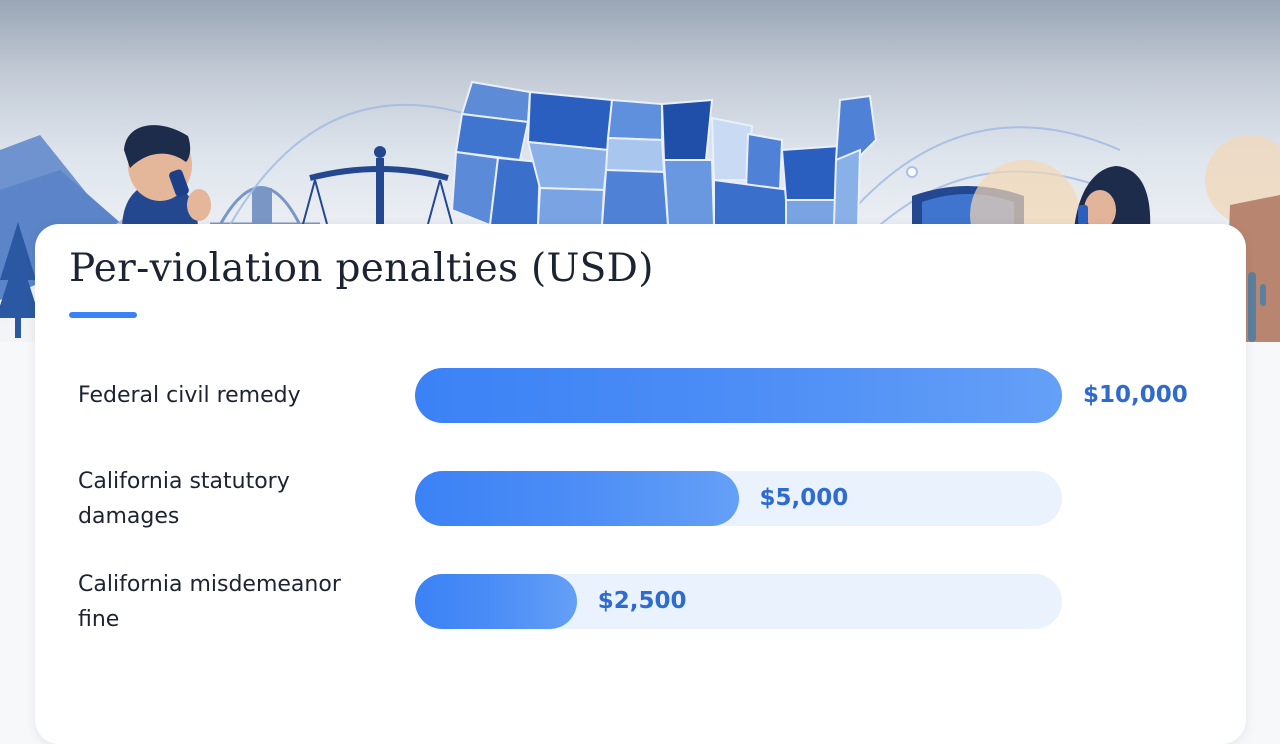 Image resolution: width=1280 pixels, height=744 pixels. Describe the element at coordinates (166, 177) in the screenshot. I see `person-on-phone-left` at that location.